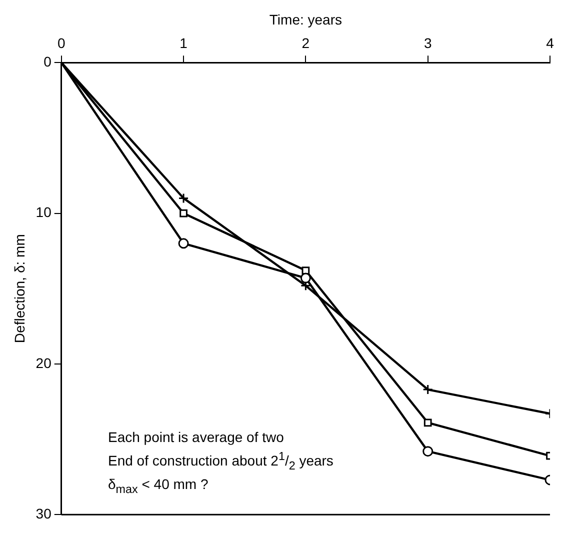  Describe the element at coordinates (159, 486) in the screenshot. I see `annotation: δ$_{max}$ < 40 mm ?` at that location.